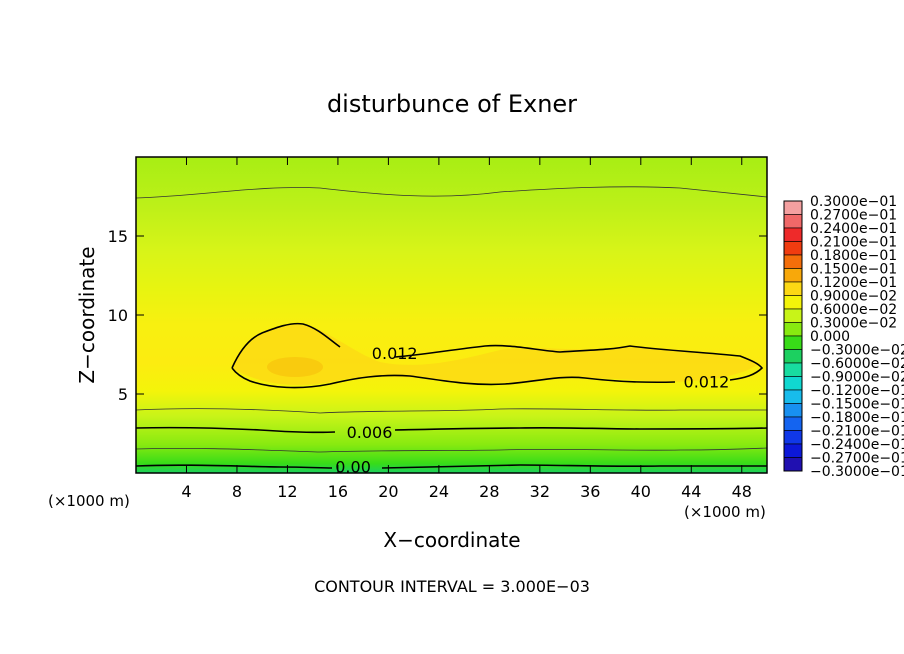  I want to click on colorbar-label: 0.1800e−01, so click(853, 256).